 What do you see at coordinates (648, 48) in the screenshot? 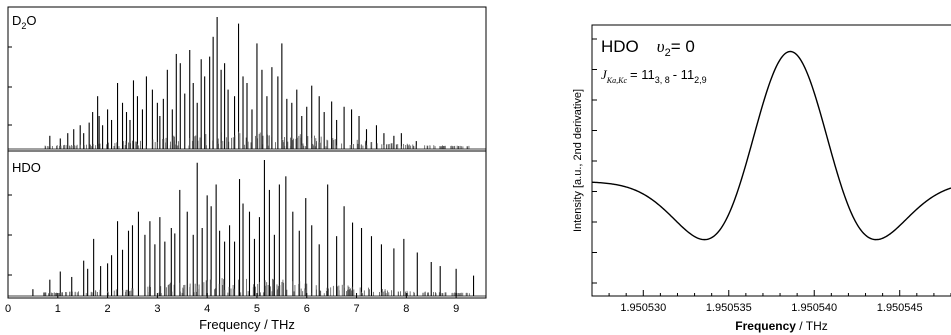
I see `annotation-title: HDO υ2= 0` at bounding box center [648, 48].